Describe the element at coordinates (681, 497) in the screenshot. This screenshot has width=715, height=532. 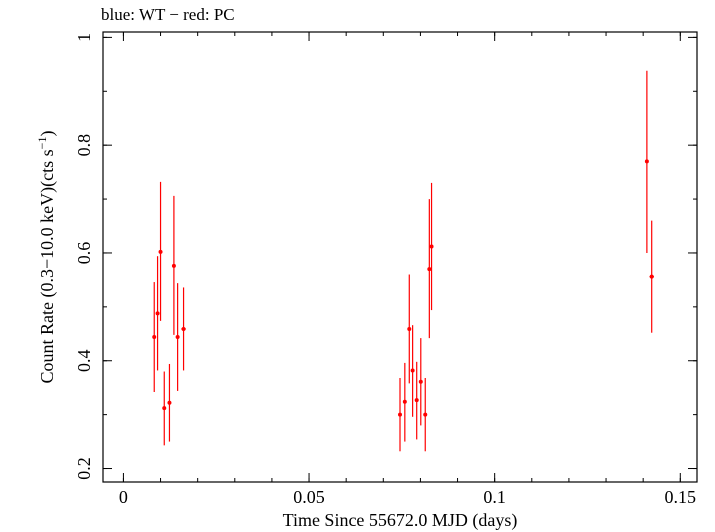
I see `x-tick-label: 0.15` at that location.